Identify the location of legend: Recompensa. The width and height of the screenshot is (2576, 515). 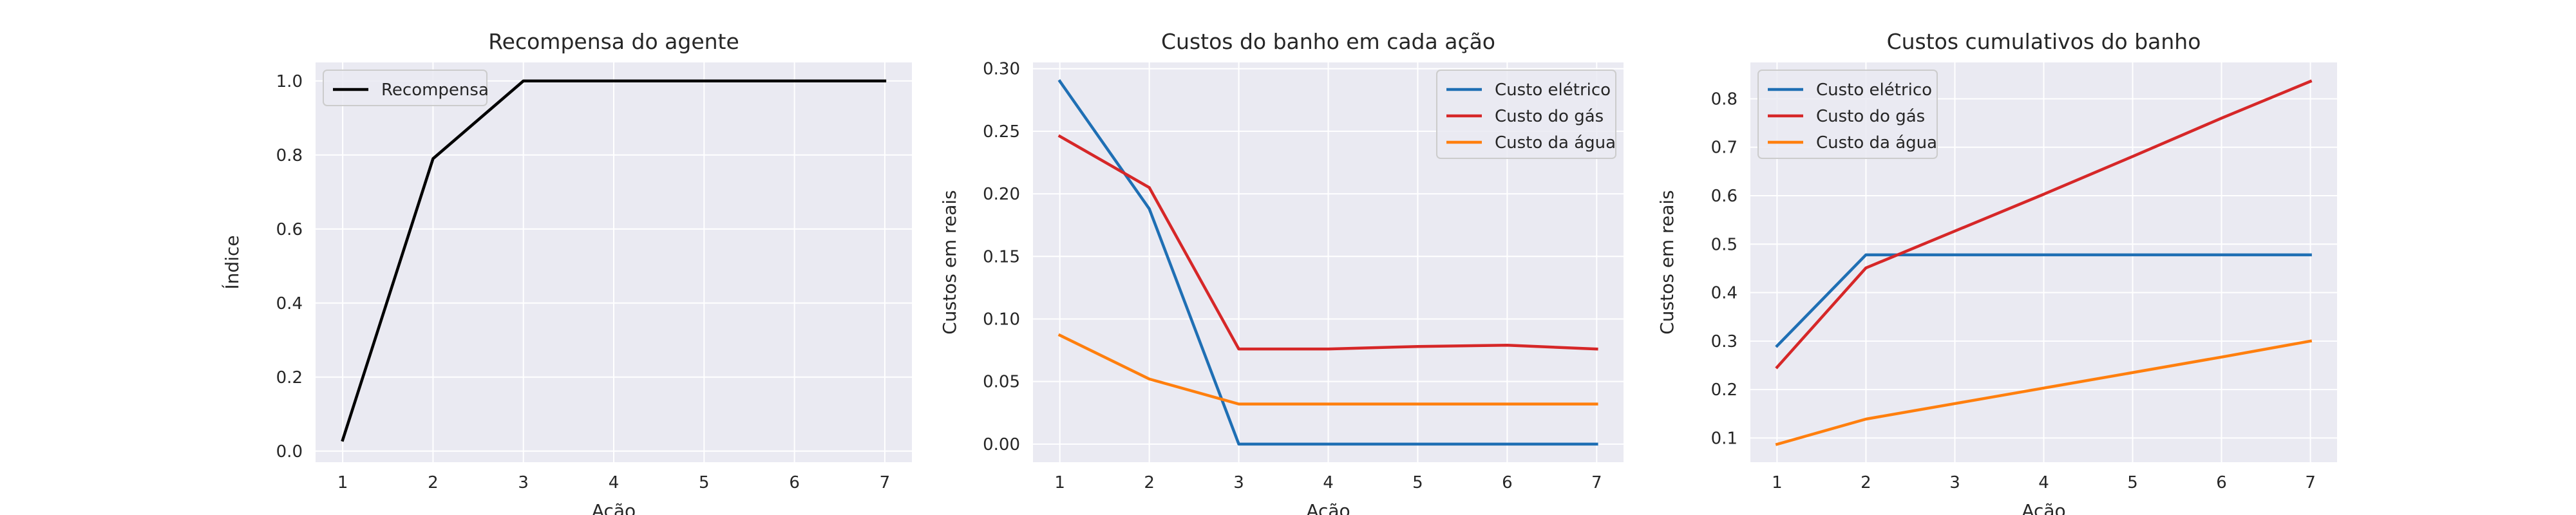
(406, 88).